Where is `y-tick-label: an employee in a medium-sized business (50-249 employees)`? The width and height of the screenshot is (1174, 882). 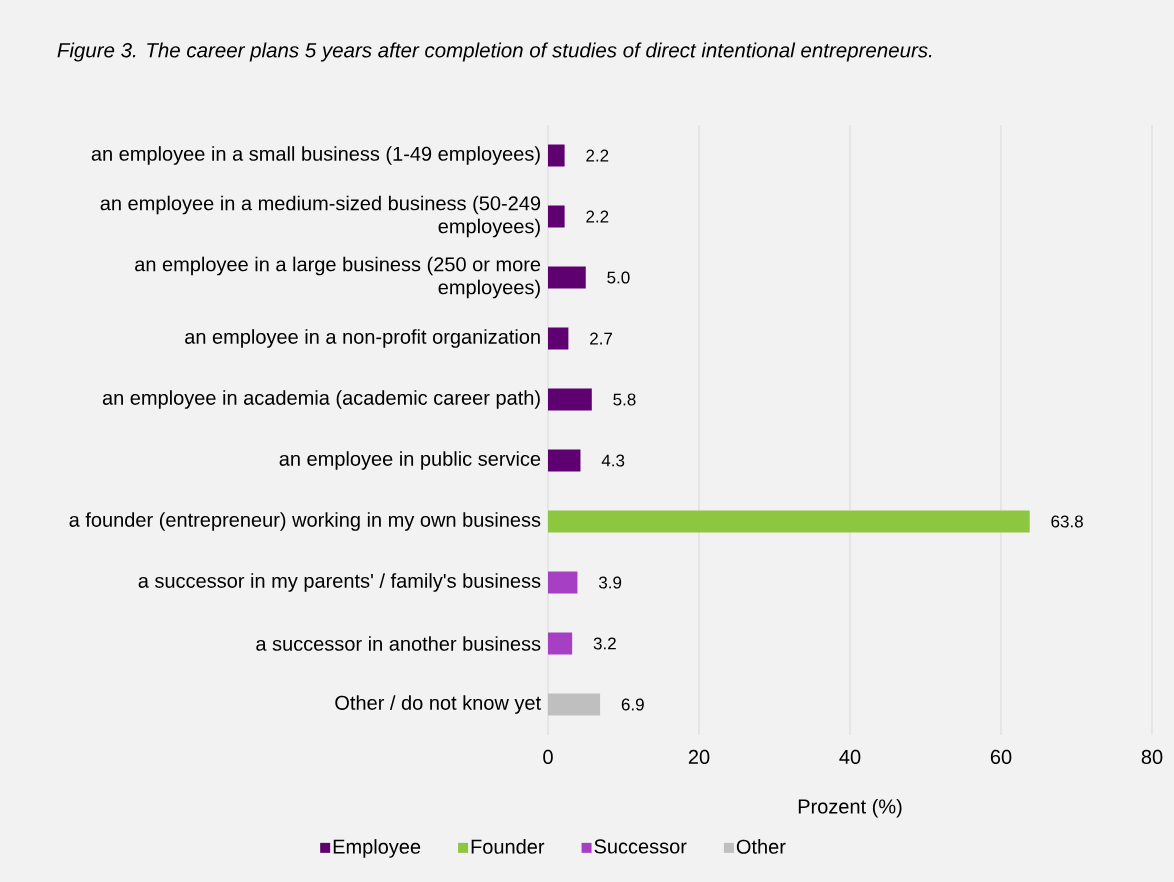
y-tick-label: an employee in a medium-sized business (50-249 employees) is located at coordinates (320, 216).